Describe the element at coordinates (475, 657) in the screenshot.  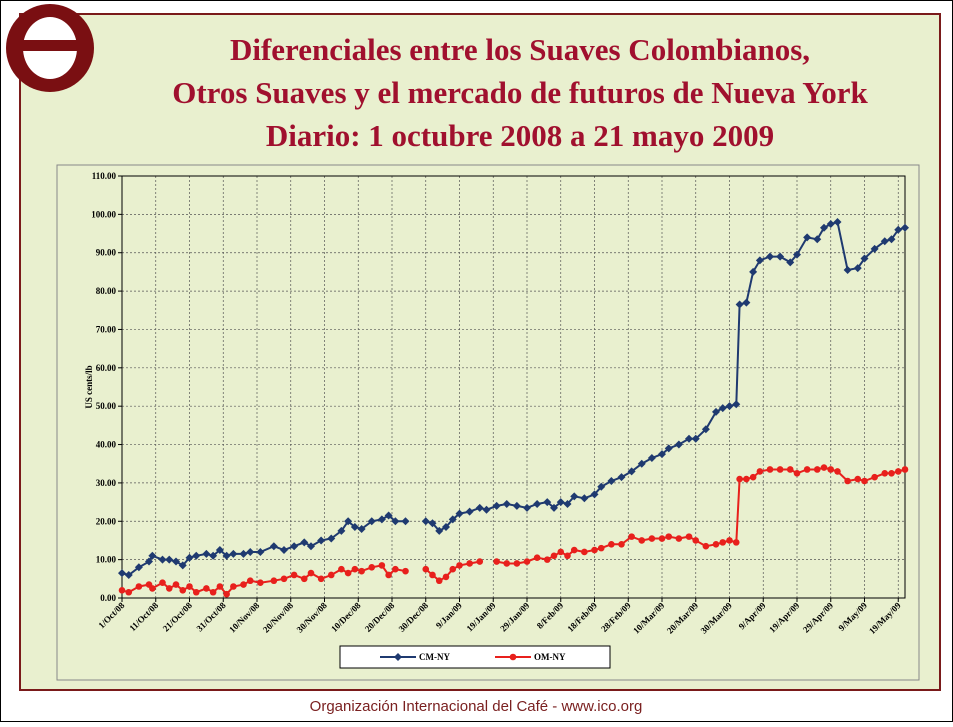
I see `legend-box` at that location.